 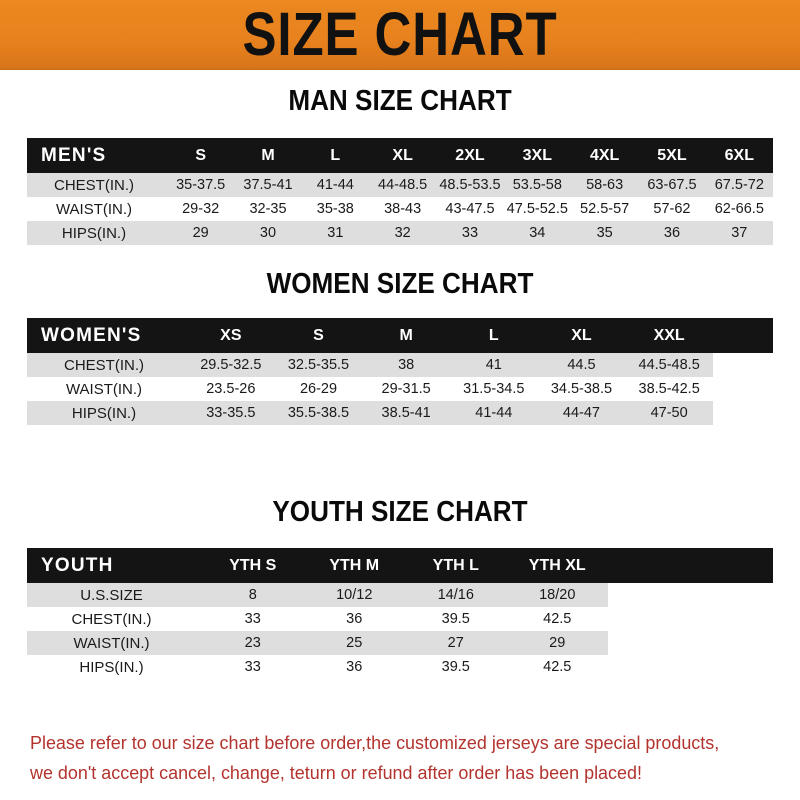 I want to click on table-cell: 38-43, so click(x=403, y=209).